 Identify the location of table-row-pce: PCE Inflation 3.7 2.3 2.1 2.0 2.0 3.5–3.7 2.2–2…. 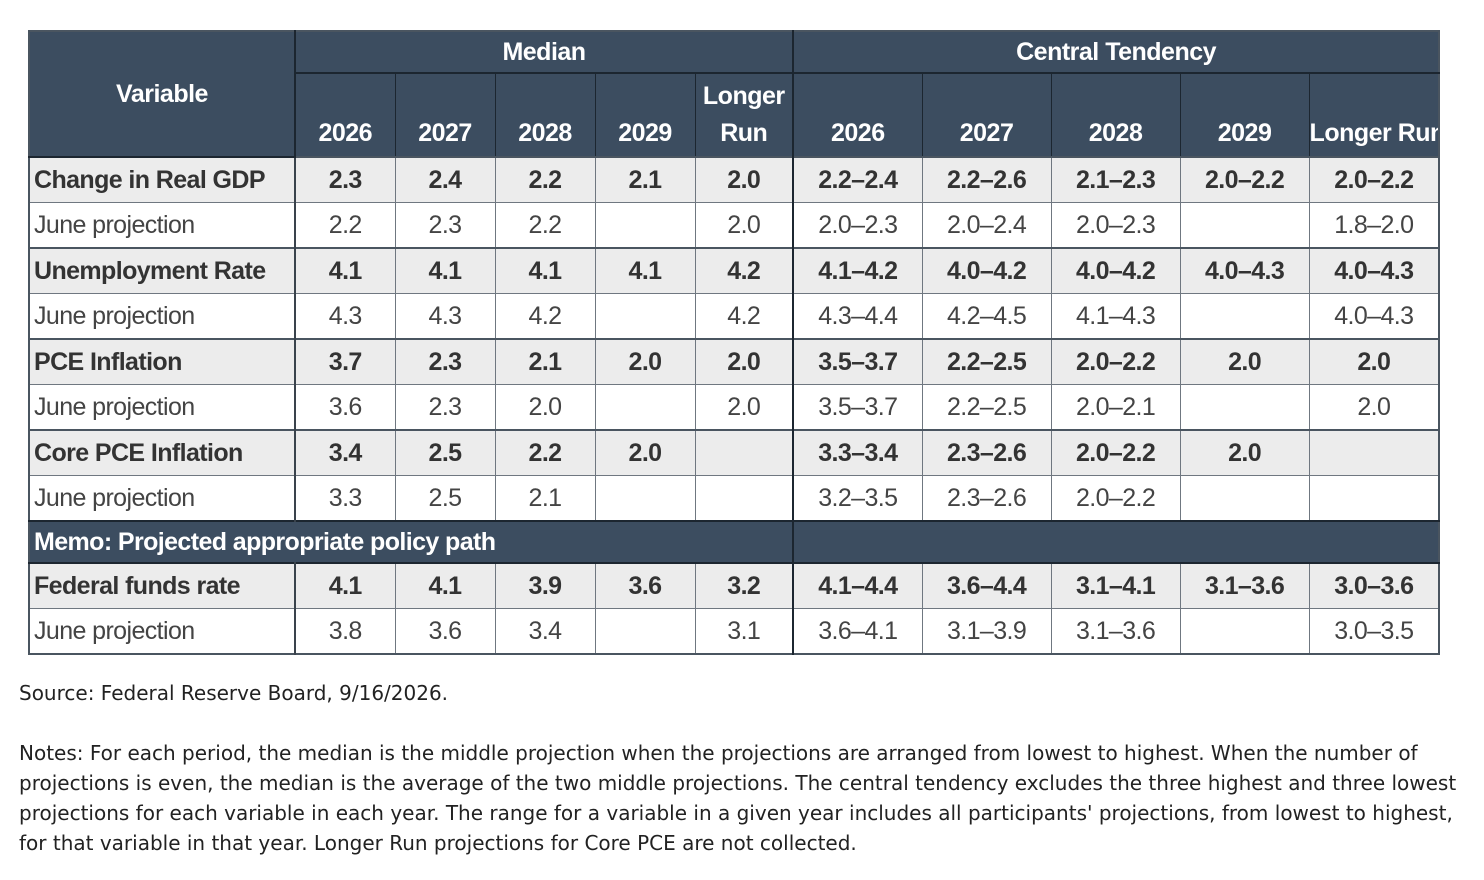
(734, 361).